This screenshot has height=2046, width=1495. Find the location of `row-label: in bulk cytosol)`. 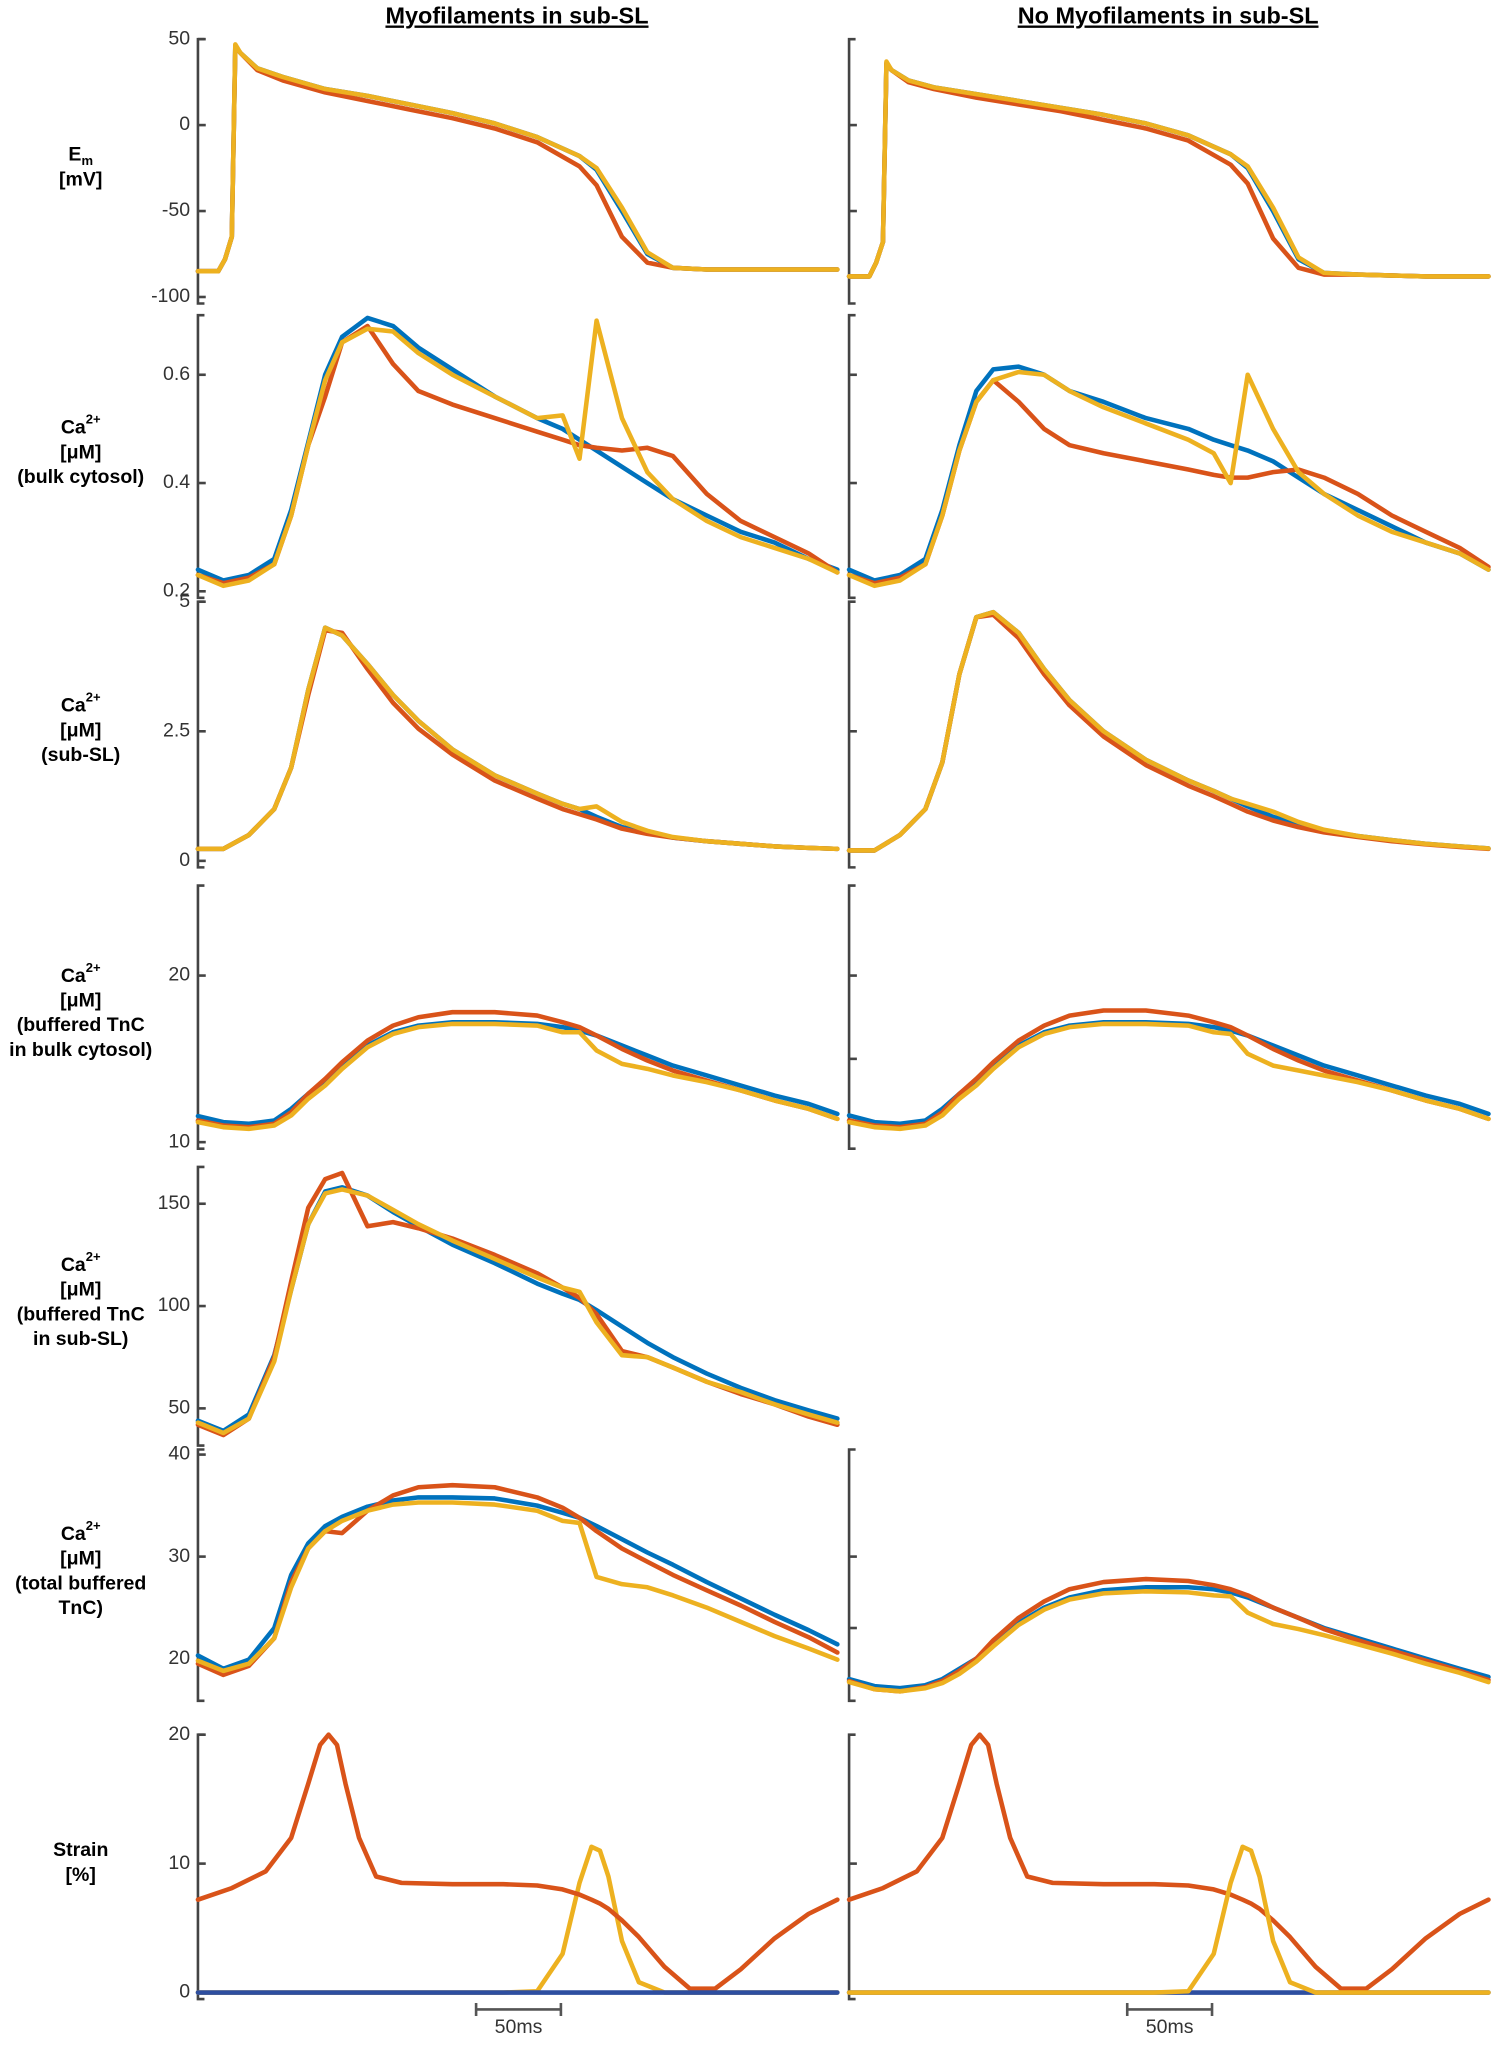

row-label: in bulk cytosol) is located at coordinates (80, 1050).